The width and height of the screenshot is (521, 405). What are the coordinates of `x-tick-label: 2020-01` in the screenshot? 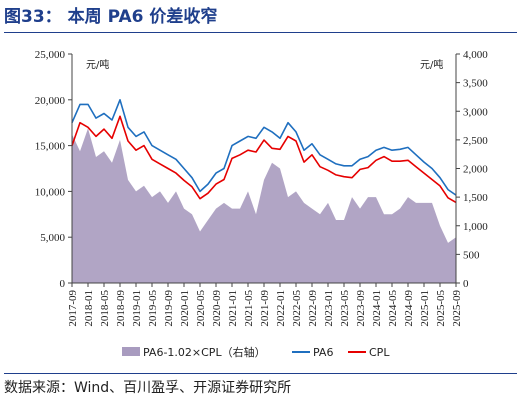 It's located at (185, 308).